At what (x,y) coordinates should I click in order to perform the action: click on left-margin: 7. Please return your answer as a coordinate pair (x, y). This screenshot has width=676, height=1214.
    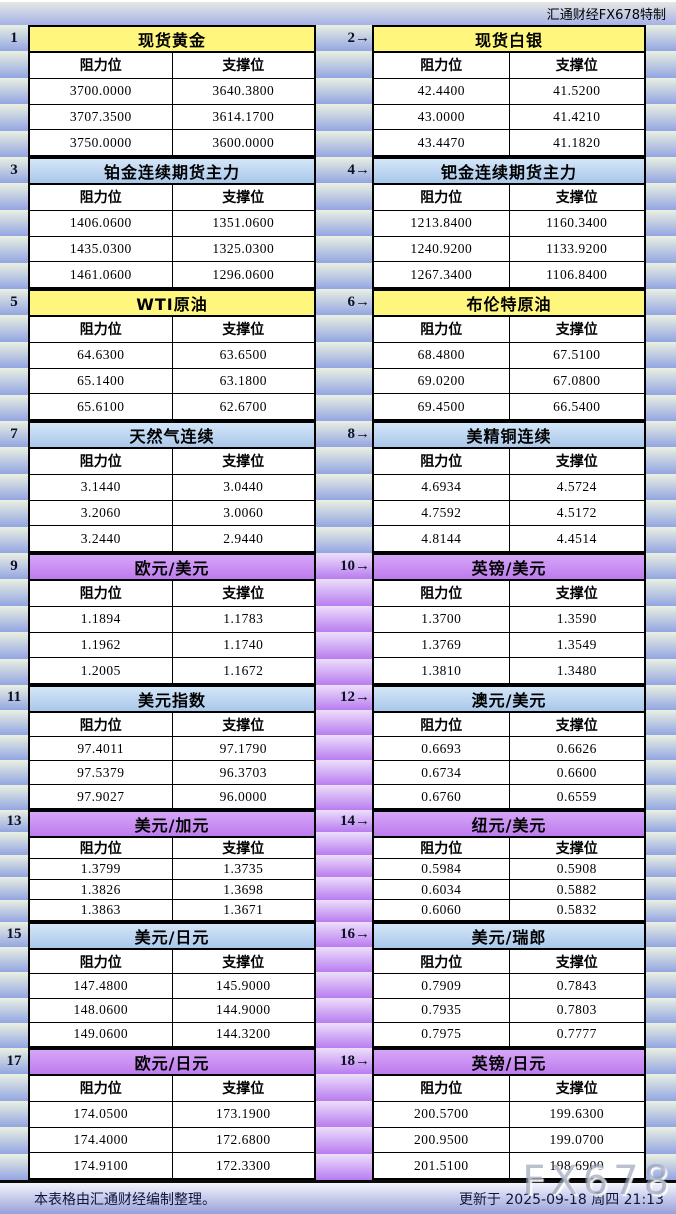
    Looking at the image, I should click on (14, 487).